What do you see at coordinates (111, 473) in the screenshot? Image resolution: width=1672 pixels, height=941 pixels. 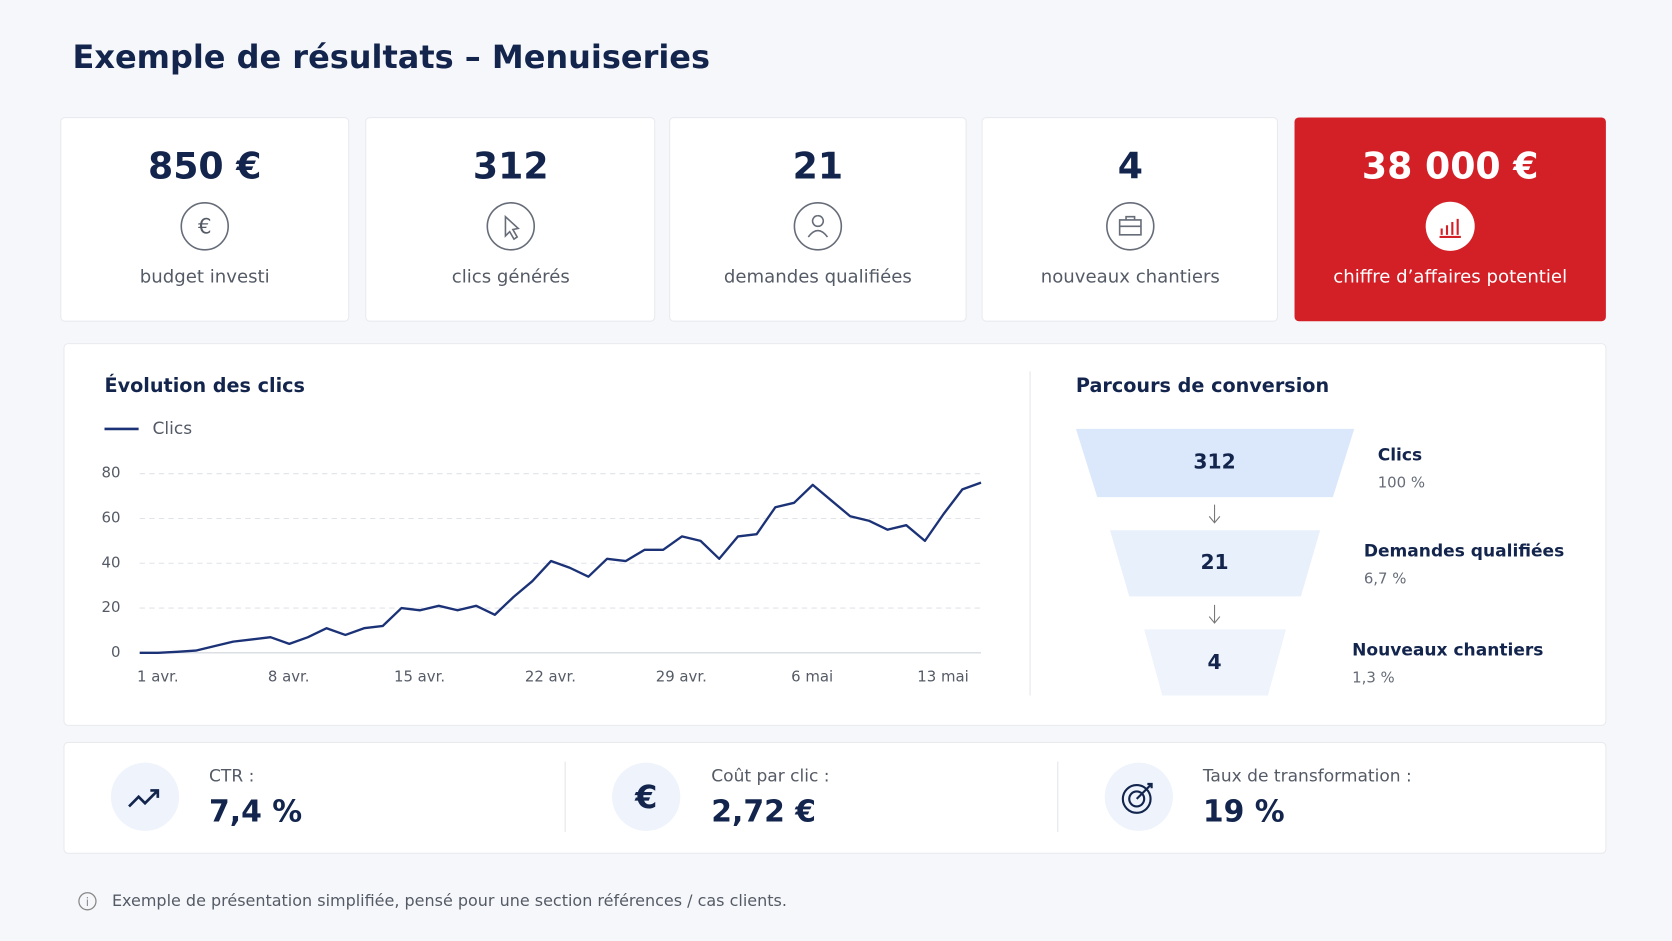 I see `y-tick-label: 80` at bounding box center [111, 473].